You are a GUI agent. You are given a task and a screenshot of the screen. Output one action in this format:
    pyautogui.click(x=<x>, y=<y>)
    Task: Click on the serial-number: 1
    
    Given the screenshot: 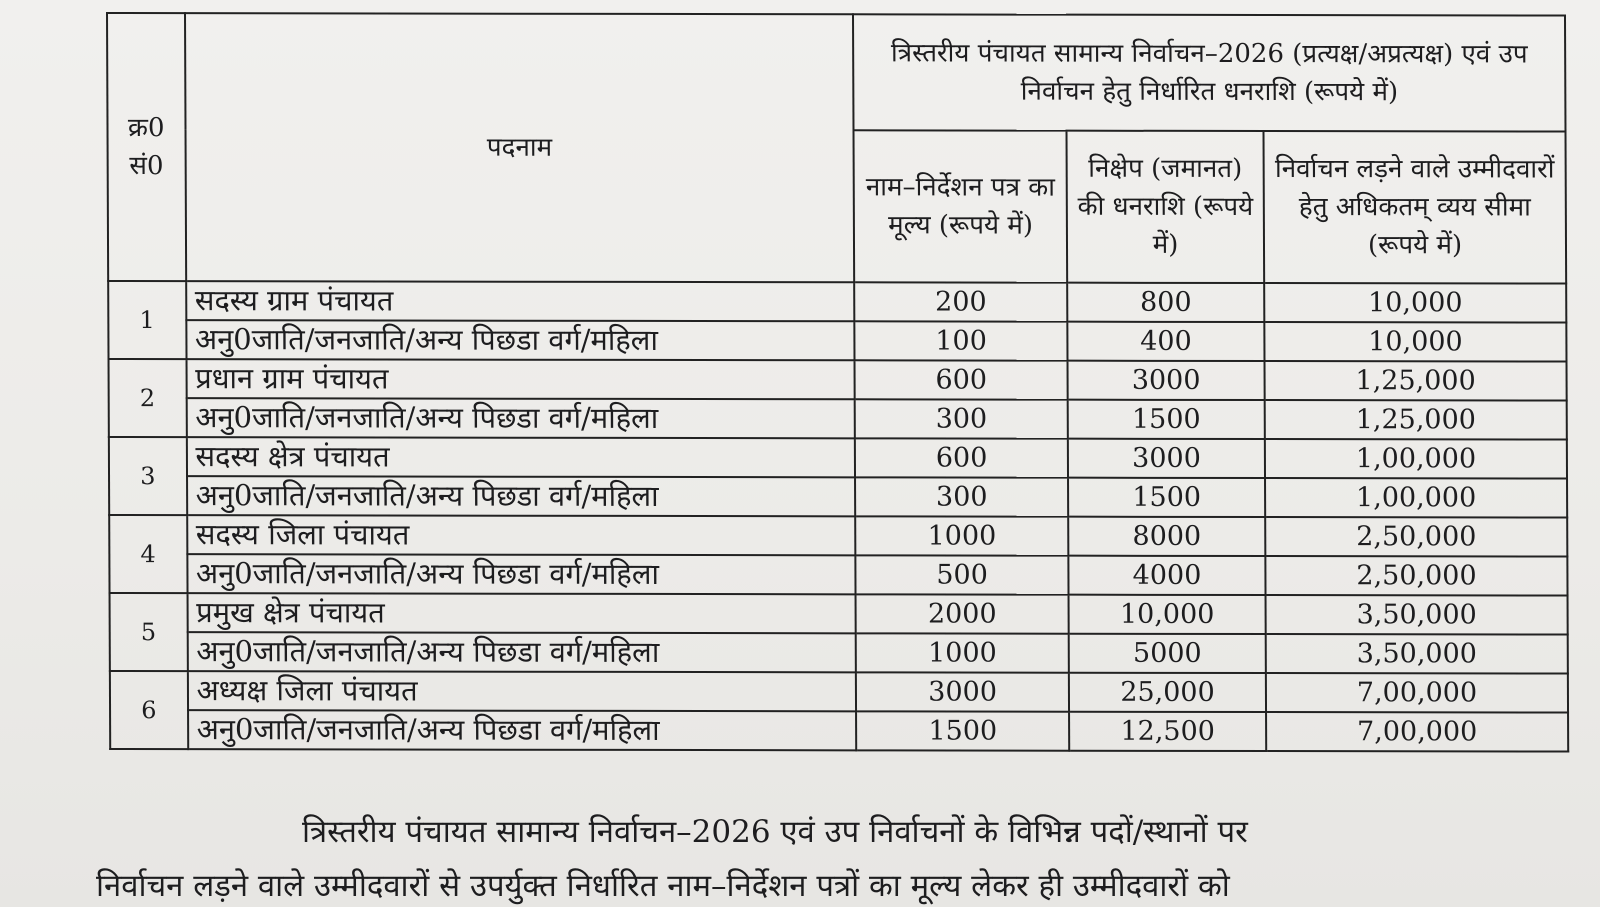 What is the action you would take?
    pyautogui.click(x=147, y=320)
    